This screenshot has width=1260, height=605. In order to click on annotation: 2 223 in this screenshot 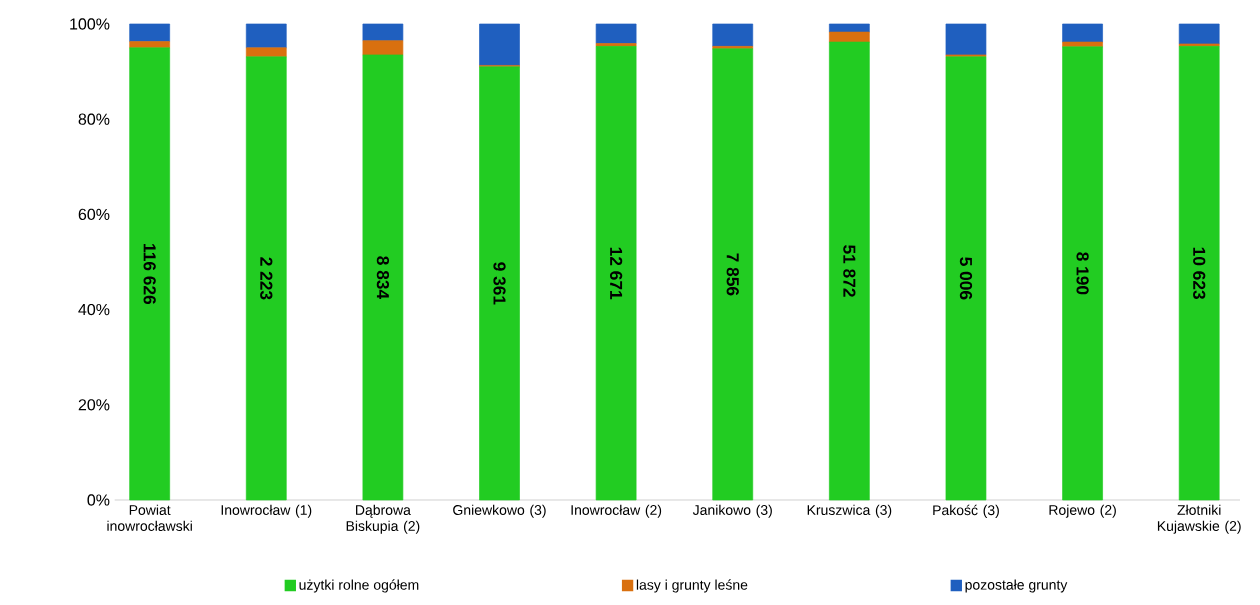, I will do `click(266, 278)`.